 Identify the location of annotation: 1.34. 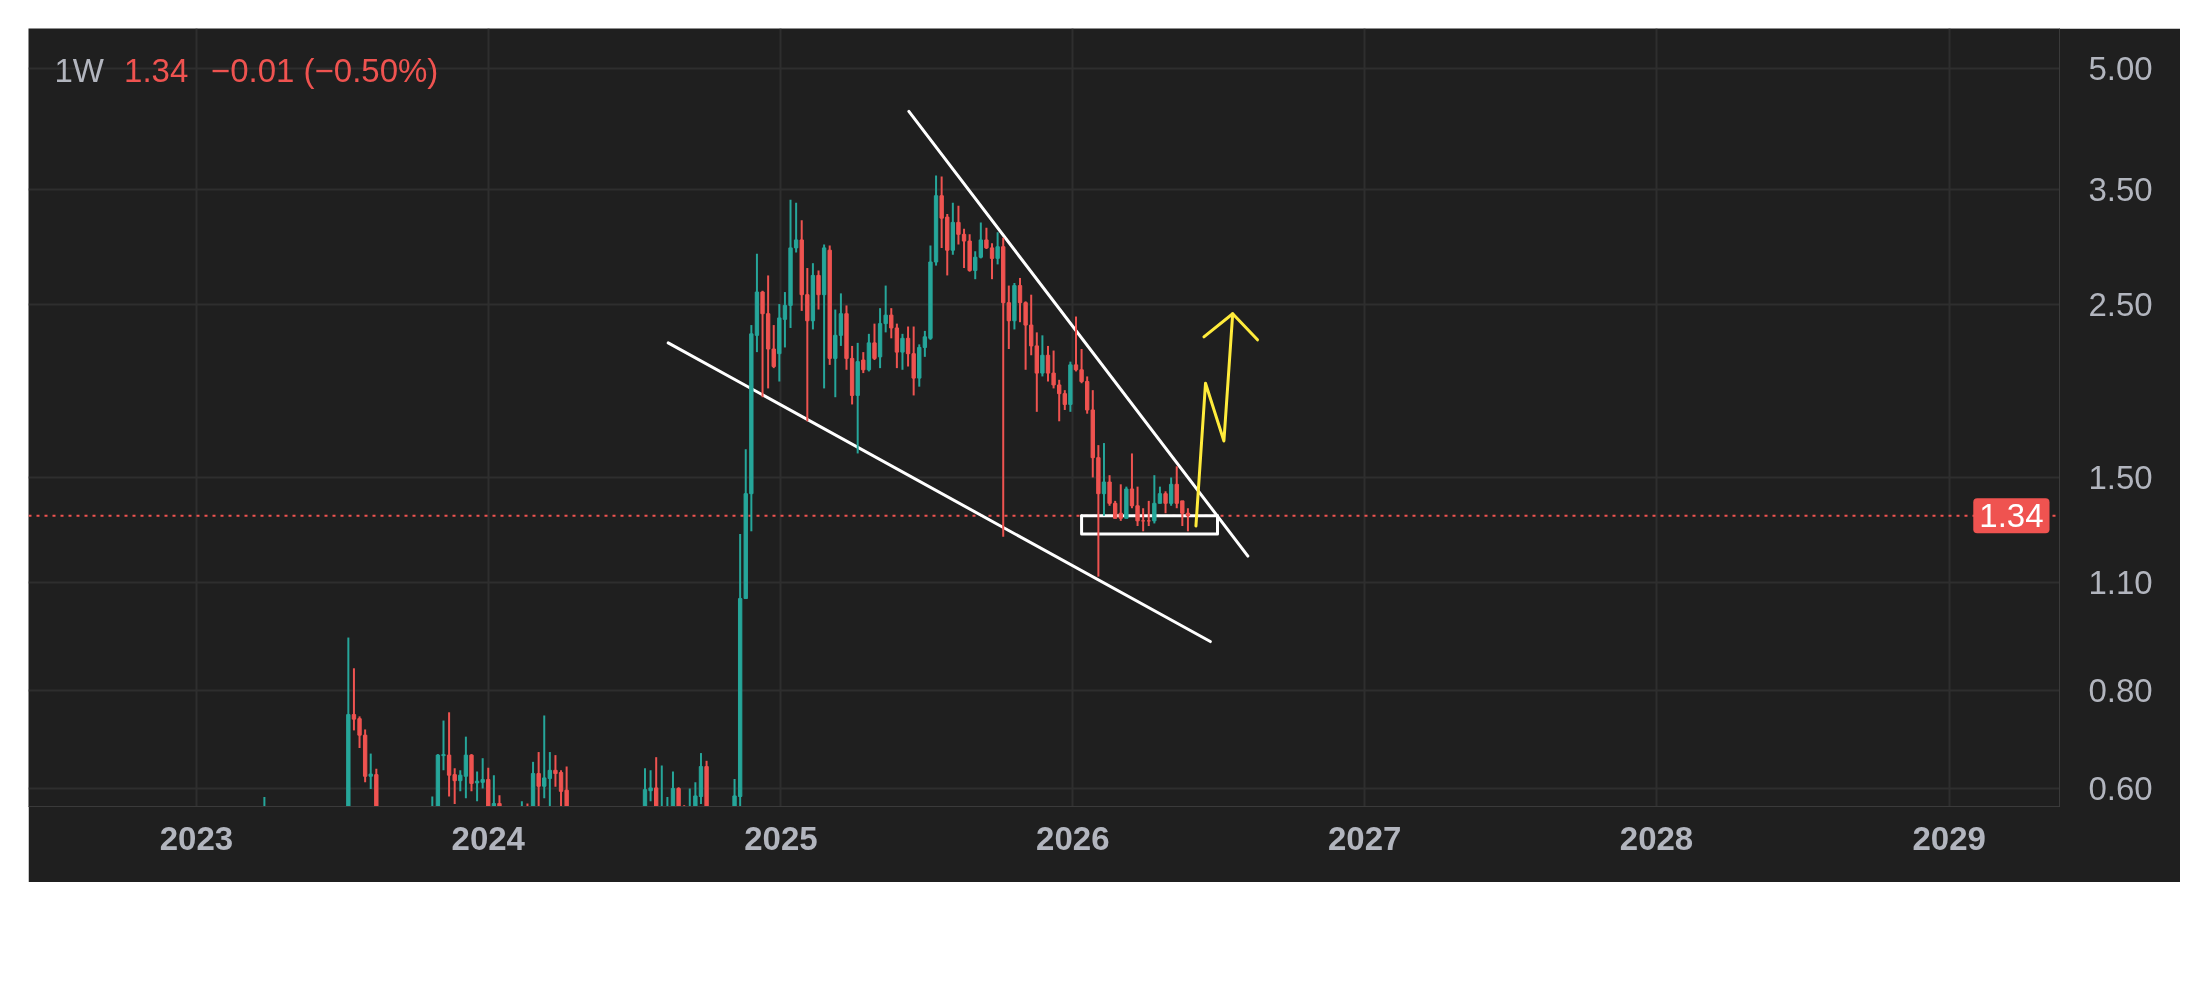
(156, 70).